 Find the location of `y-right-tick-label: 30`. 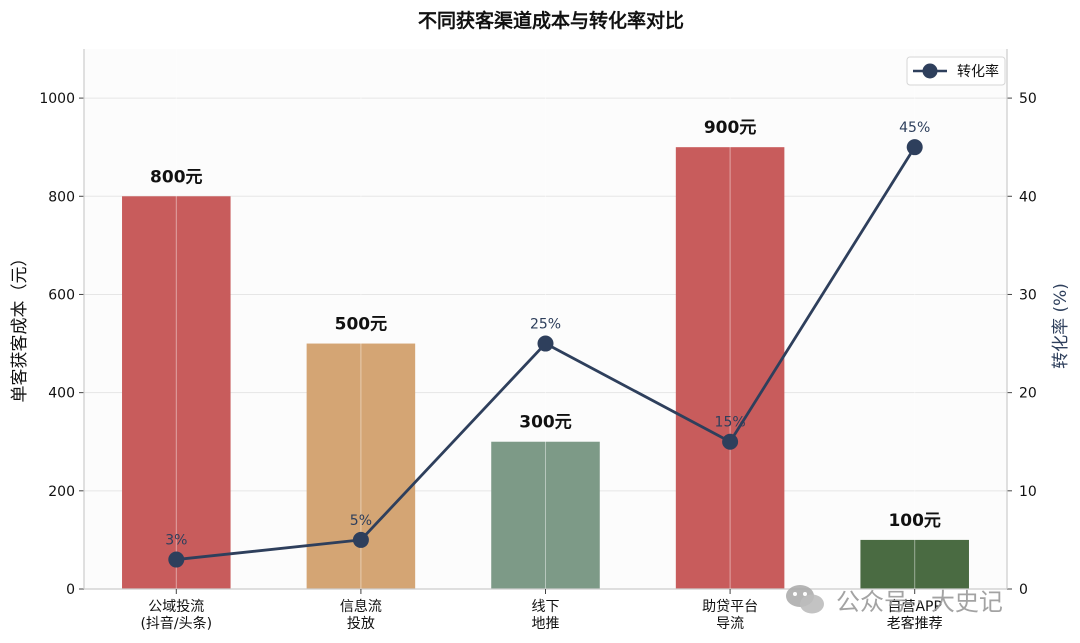

y-right-tick-label: 30 is located at coordinates (1028, 295).